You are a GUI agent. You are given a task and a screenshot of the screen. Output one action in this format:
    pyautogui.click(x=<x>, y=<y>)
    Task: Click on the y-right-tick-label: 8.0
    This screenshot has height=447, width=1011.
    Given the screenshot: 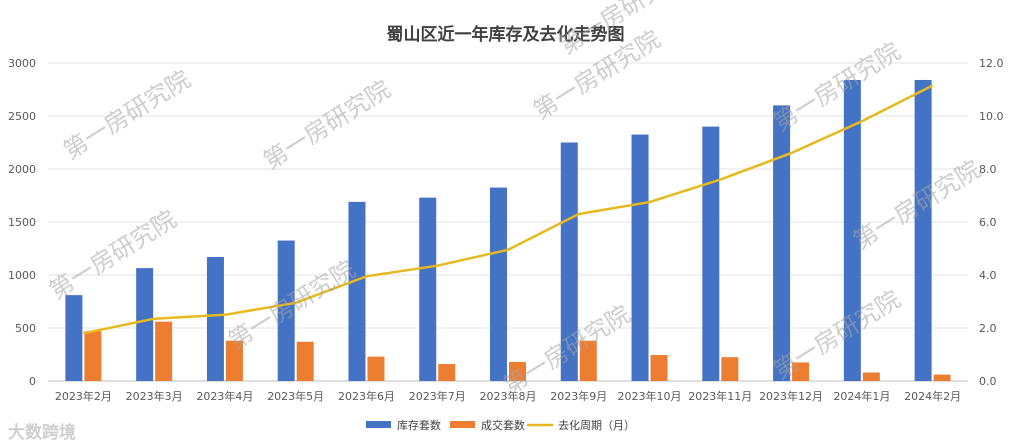 What is the action you would take?
    pyautogui.click(x=988, y=169)
    